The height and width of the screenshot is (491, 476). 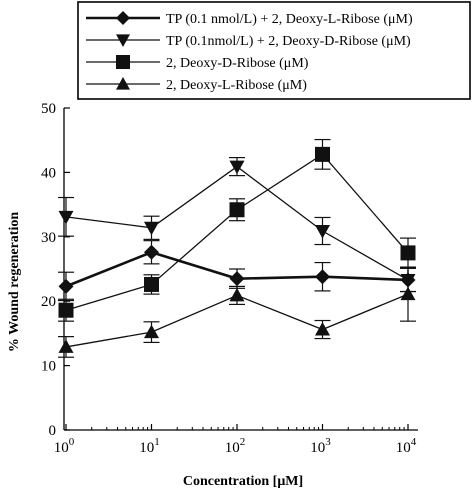 What do you see at coordinates (289, 19) in the screenshot?
I see `legend-label: TP (0.1 nmol/L) + 2, Deoxy-L-Ribose (μM)` at bounding box center [289, 19].